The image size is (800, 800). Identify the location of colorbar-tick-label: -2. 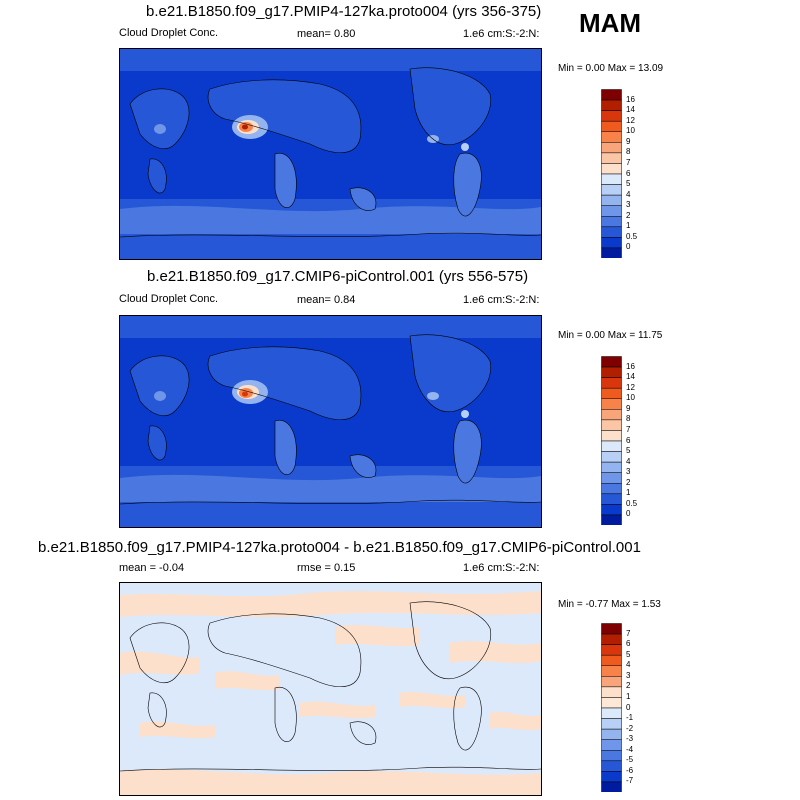
(630, 728).